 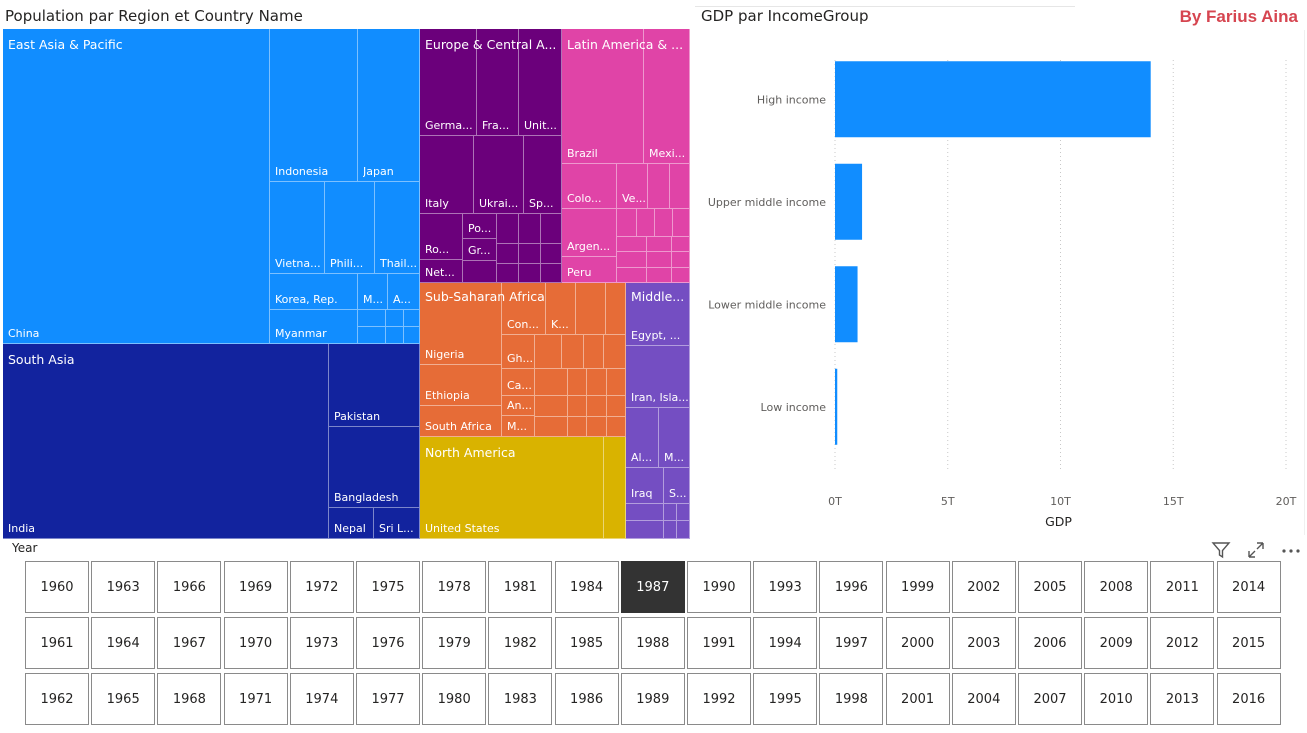 What do you see at coordinates (123, 643) in the screenshot?
I see `year-option-1964: 1964` at bounding box center [123, 643].